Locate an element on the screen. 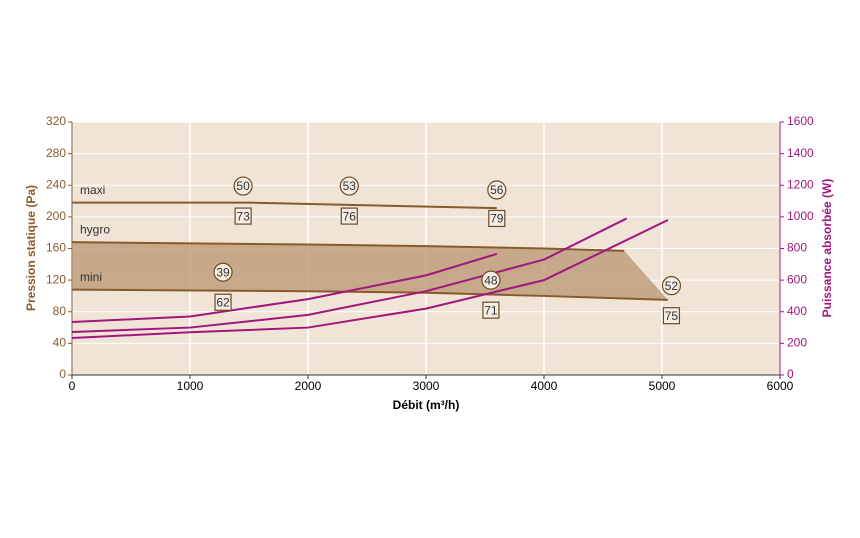 The image size is (860, 538). y-tick-label: 160 is located at coordinates (56, 248).